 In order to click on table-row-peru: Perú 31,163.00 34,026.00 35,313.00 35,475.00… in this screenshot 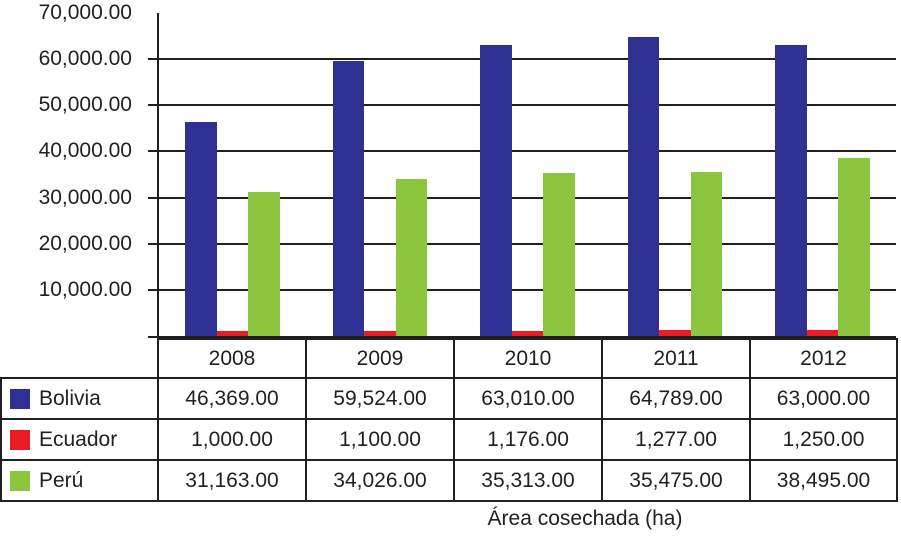, I will do `click(449, 480)`.